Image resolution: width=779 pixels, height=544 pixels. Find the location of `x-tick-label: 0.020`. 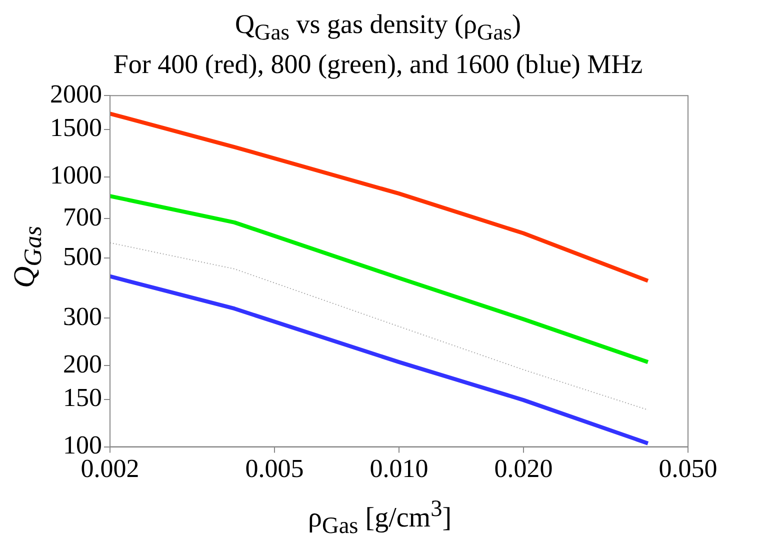

x-tick-label: 0.020 is located at coordinates (523, 469).